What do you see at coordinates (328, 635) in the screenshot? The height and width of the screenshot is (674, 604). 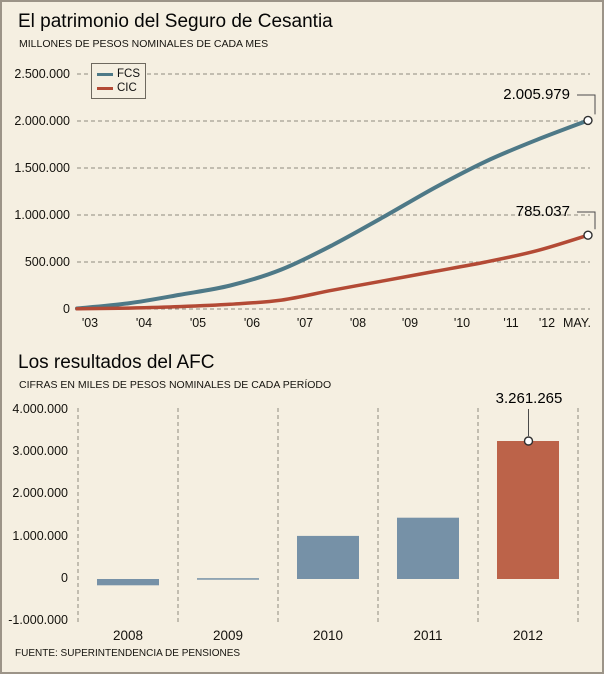 I see `x-tick-label: 2010` at bounding box center [328, 635].